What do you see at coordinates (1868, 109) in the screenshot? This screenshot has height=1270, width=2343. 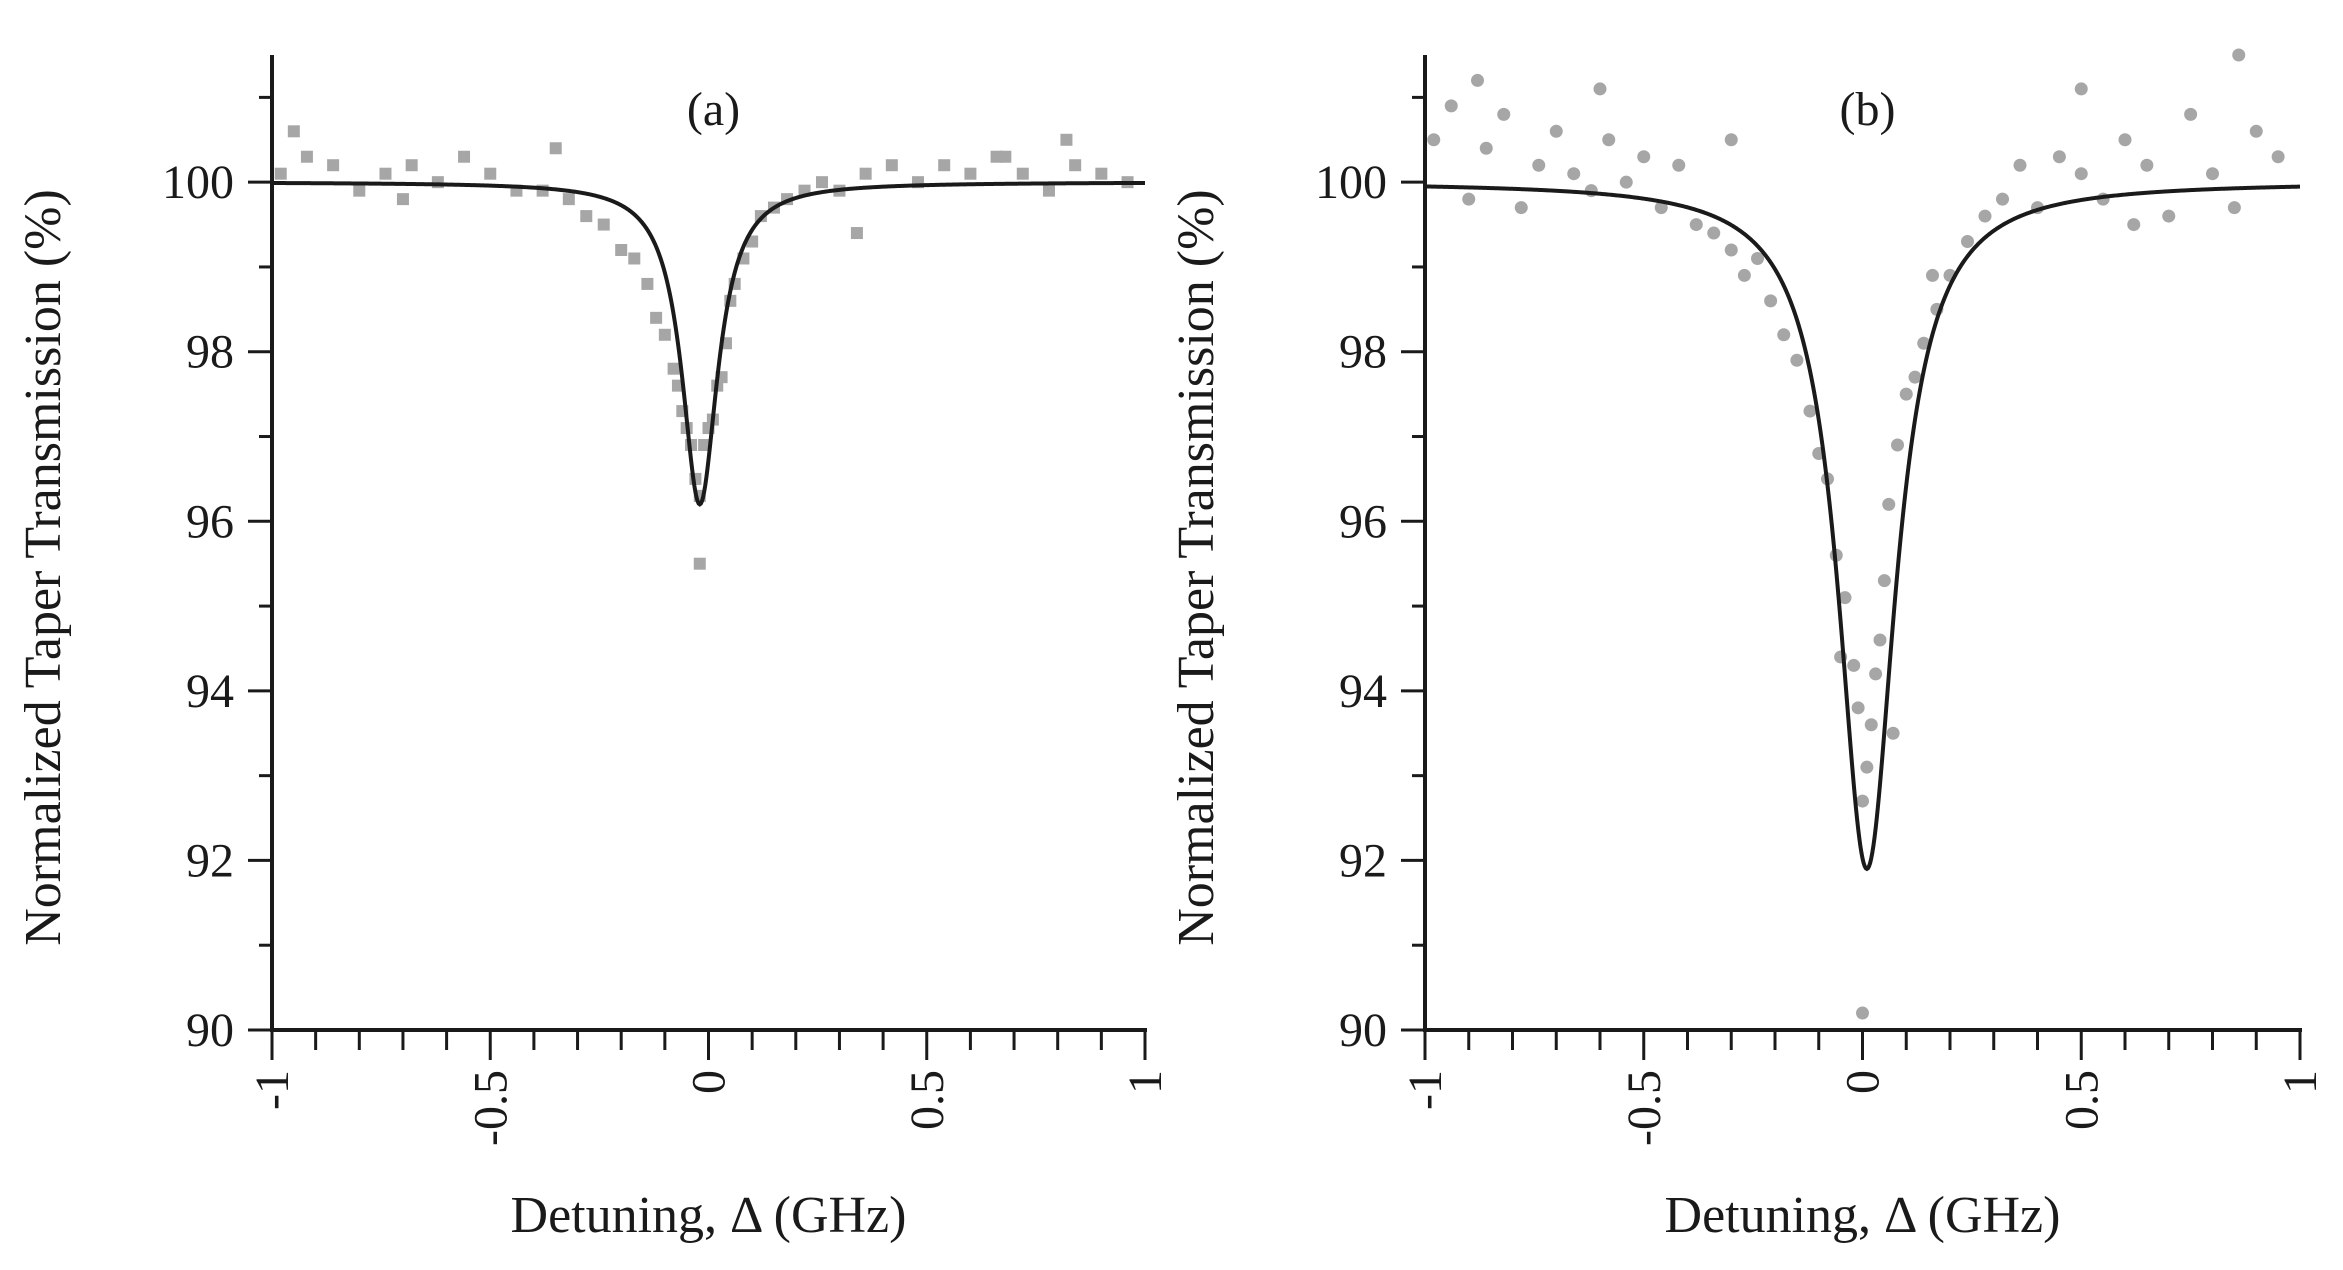 I see `panel-b-label: (b)` at bounding box center [1868, 109].